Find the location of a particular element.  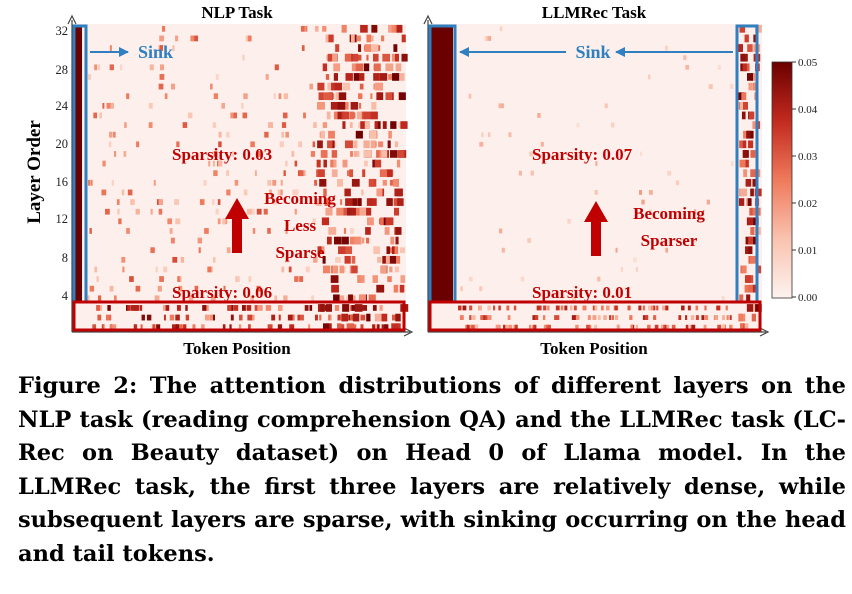

y-tick: 4 is located at coordinates (65, 296).